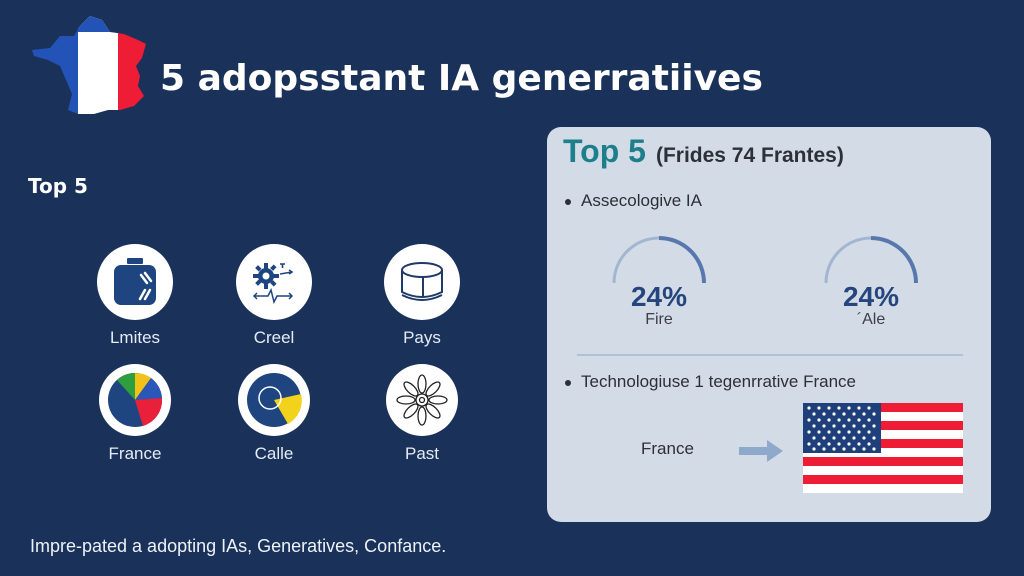 This screenshot has width=1024, height=576. What do you see at coordinates (883, 448) in the screenshot?
I see `us-flag-icon` at bounding box center [883, 448].